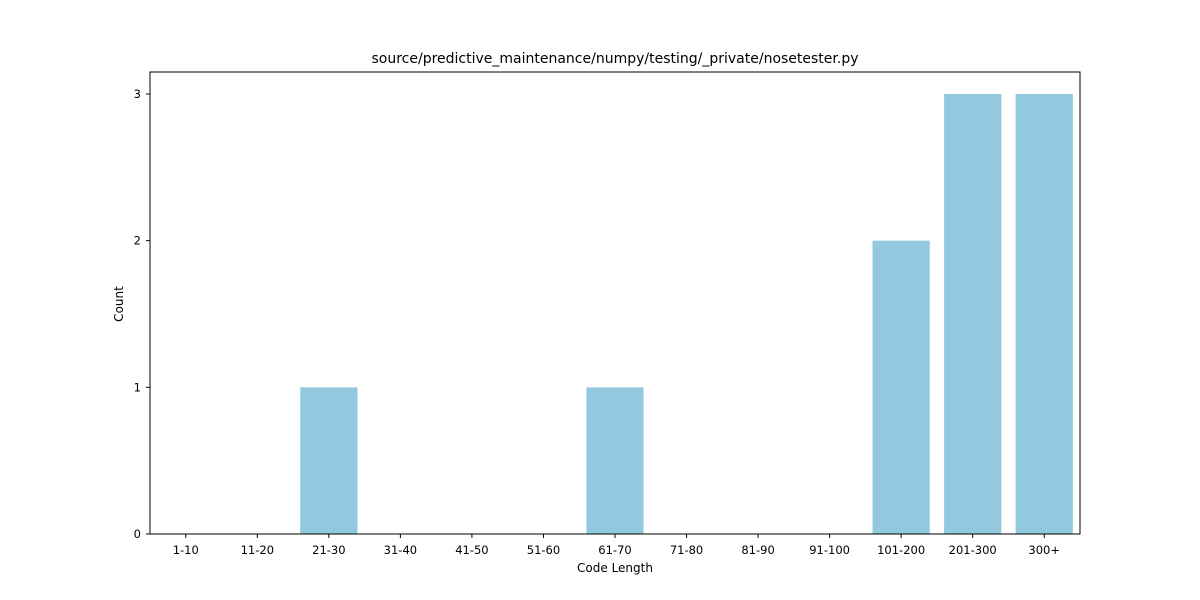  What do you see at coordinates (829, 550) in the screenshot?
I see `x-tick-label-91-100: 91-100` at bounding box center [829, 550].